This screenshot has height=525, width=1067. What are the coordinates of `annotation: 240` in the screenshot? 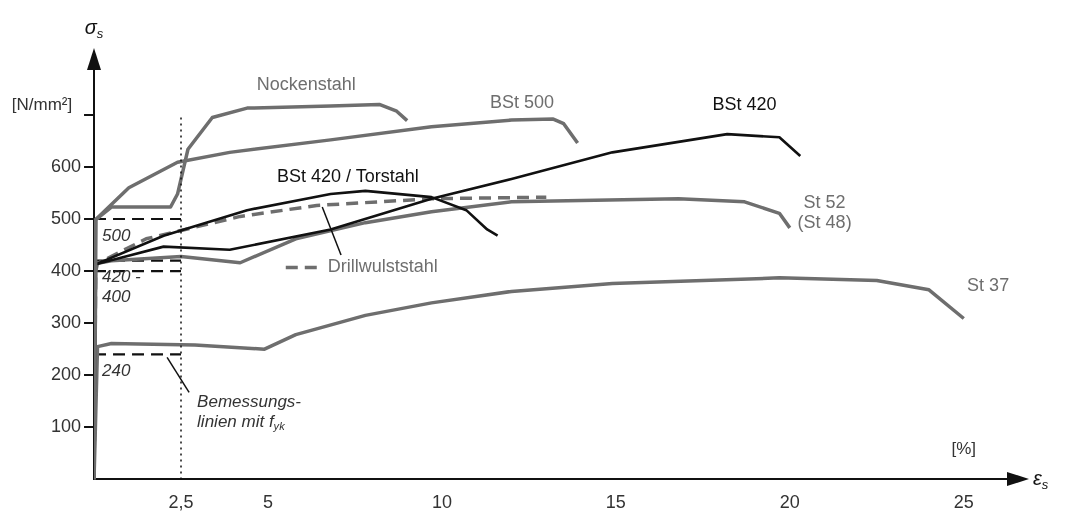 It's located at (116, 371).